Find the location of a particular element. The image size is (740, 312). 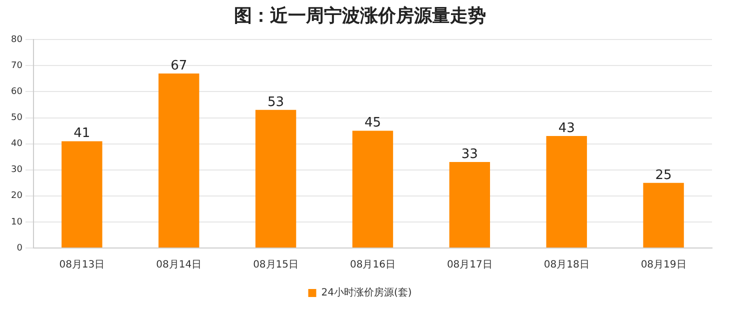

x-tick-label: 08月15日 is located at coordinates (276, 265).